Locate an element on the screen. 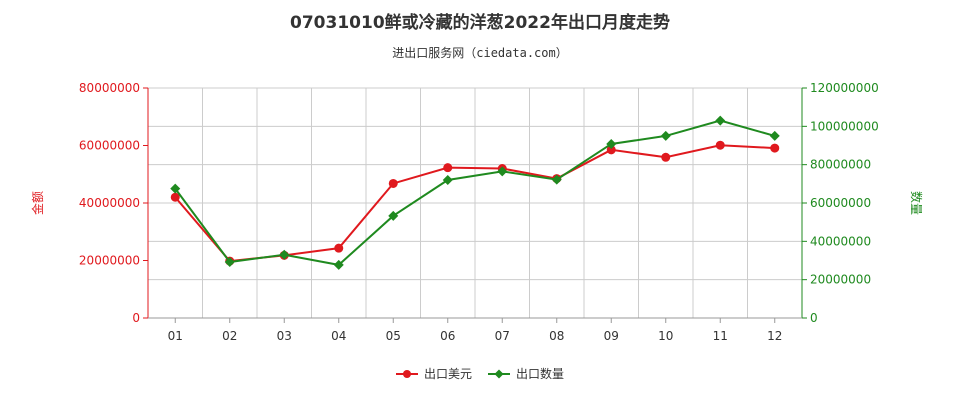  right-tick-label: 100000000 is located at coordinates (844, 126).